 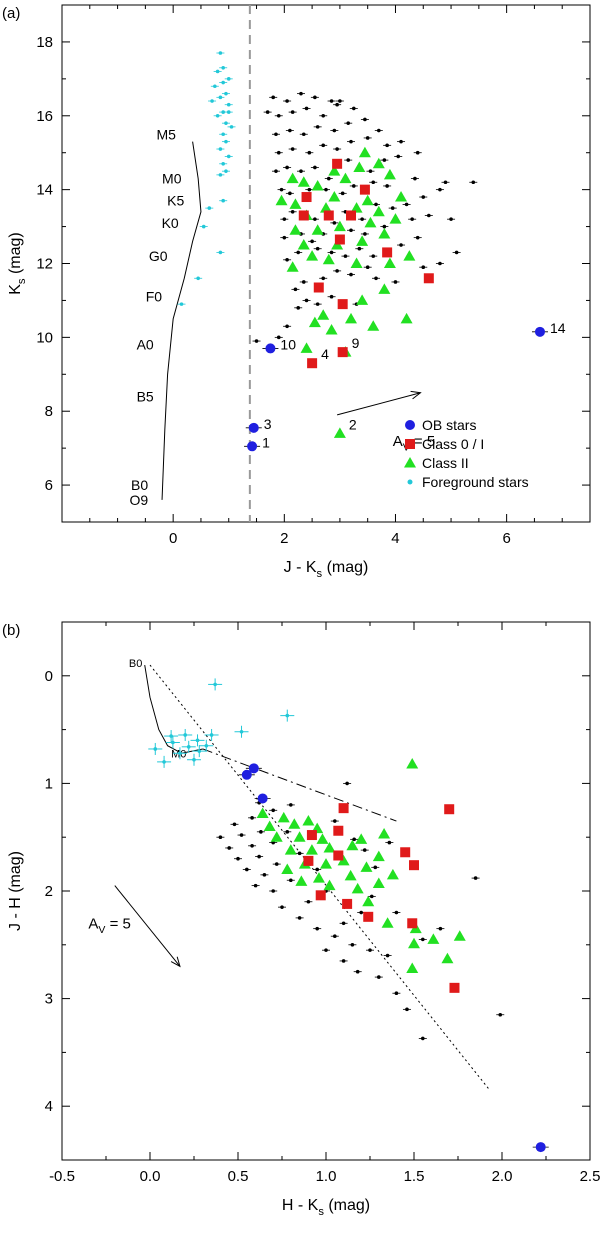 What do you see at coordinates (396, 389) in the screenshot?
I see `ob-stars` at bounding box center [396, 389].